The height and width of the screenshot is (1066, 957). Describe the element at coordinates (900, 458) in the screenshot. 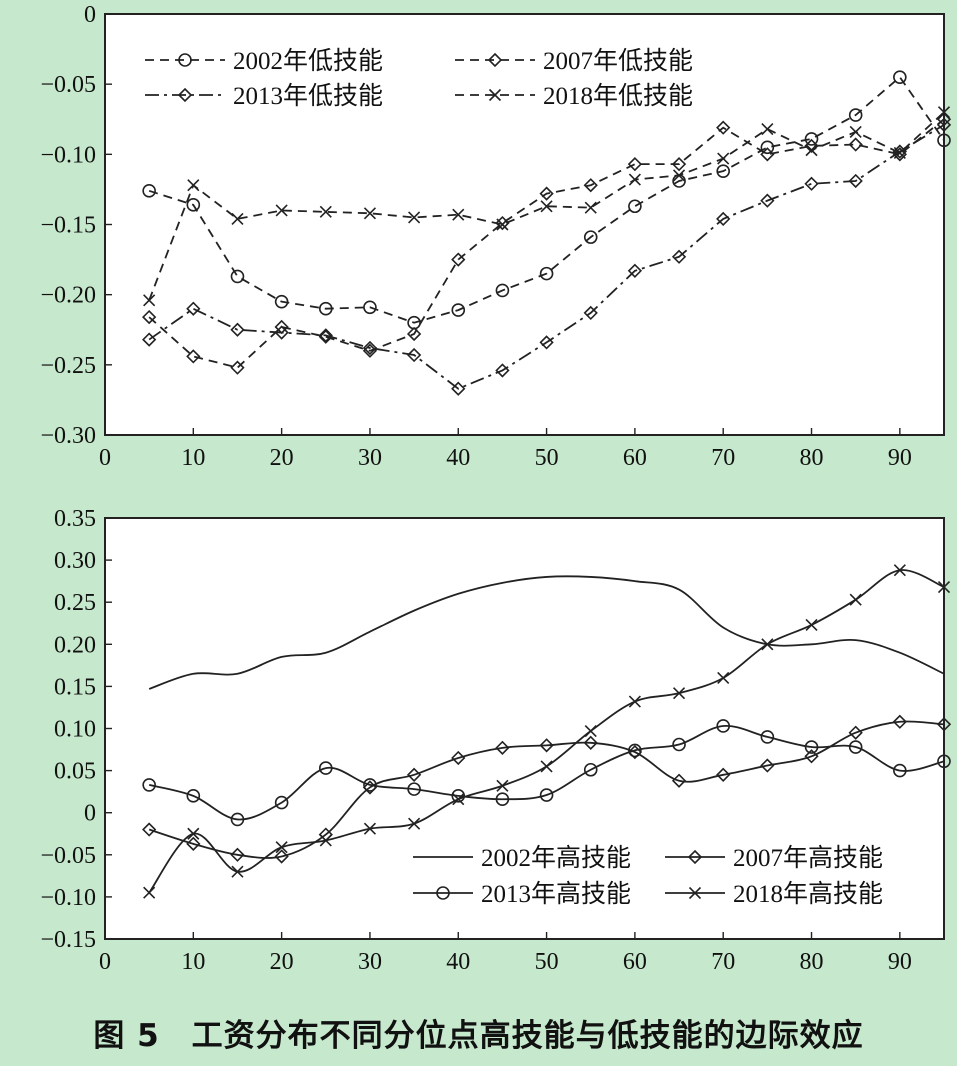

I see `x-tick-label: 90` at that location.